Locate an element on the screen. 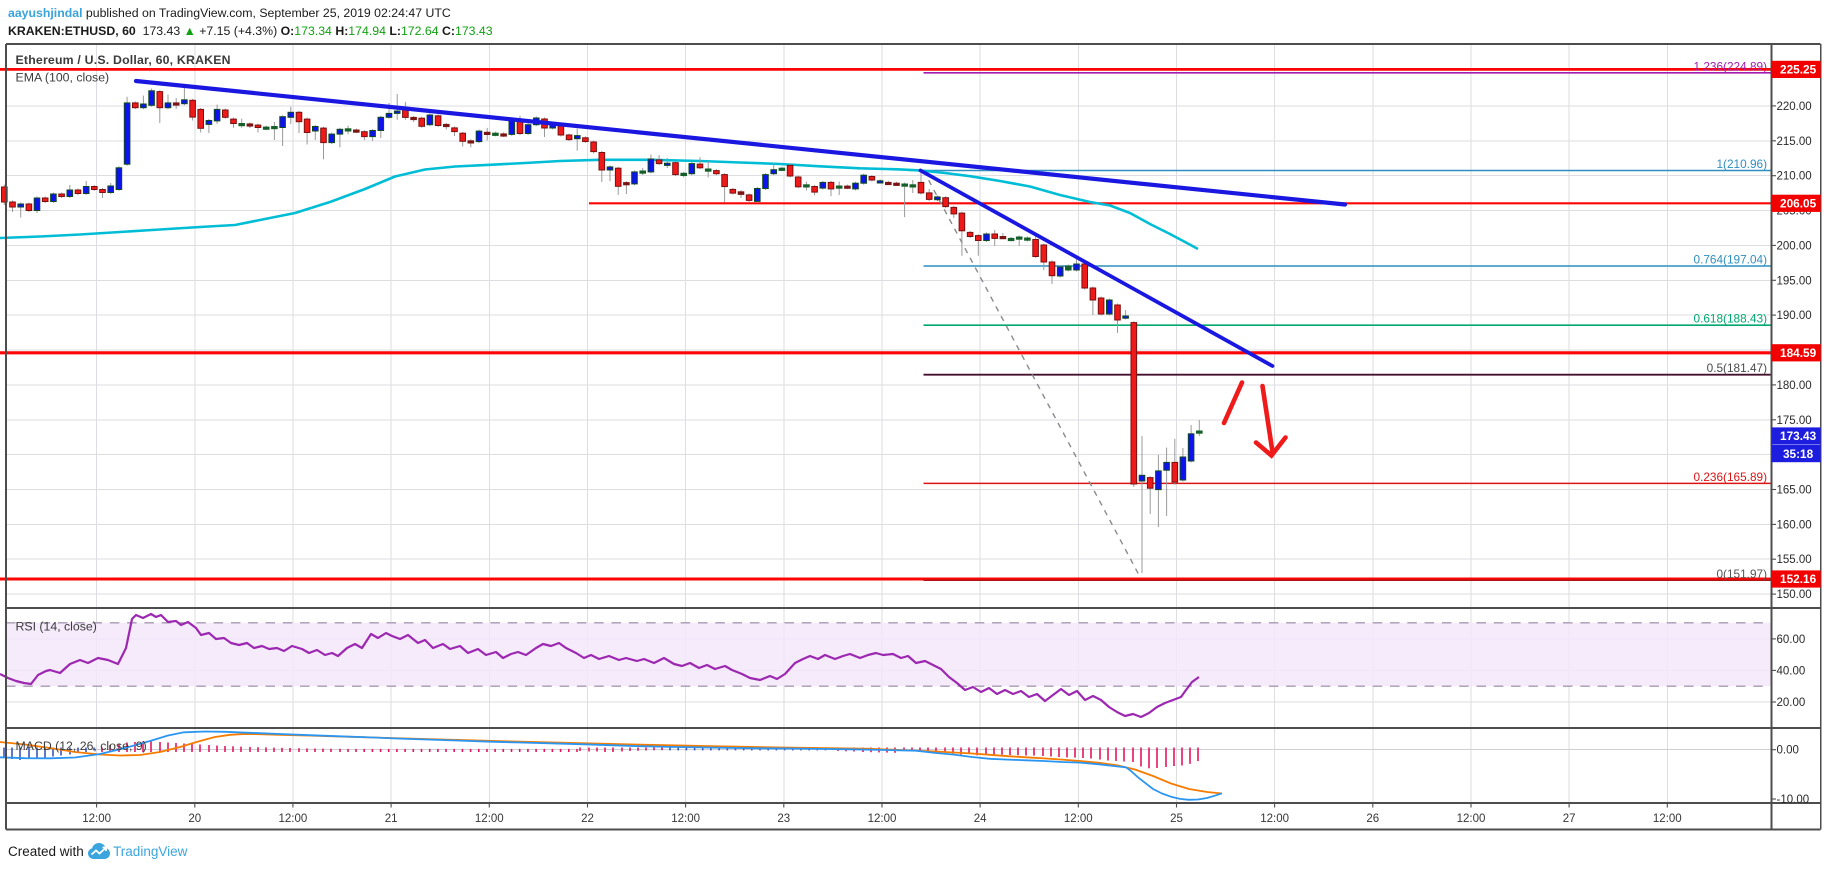 This screenshot has width=1828, height=873. svg-text: 23 is located at coordinates (783, 819).